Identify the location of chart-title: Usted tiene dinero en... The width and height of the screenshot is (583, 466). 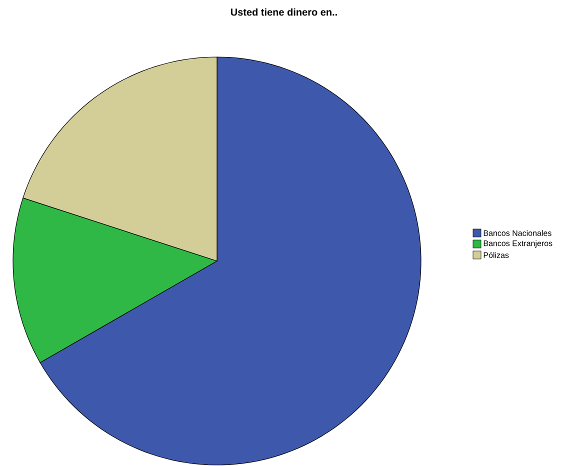
(283, 12).